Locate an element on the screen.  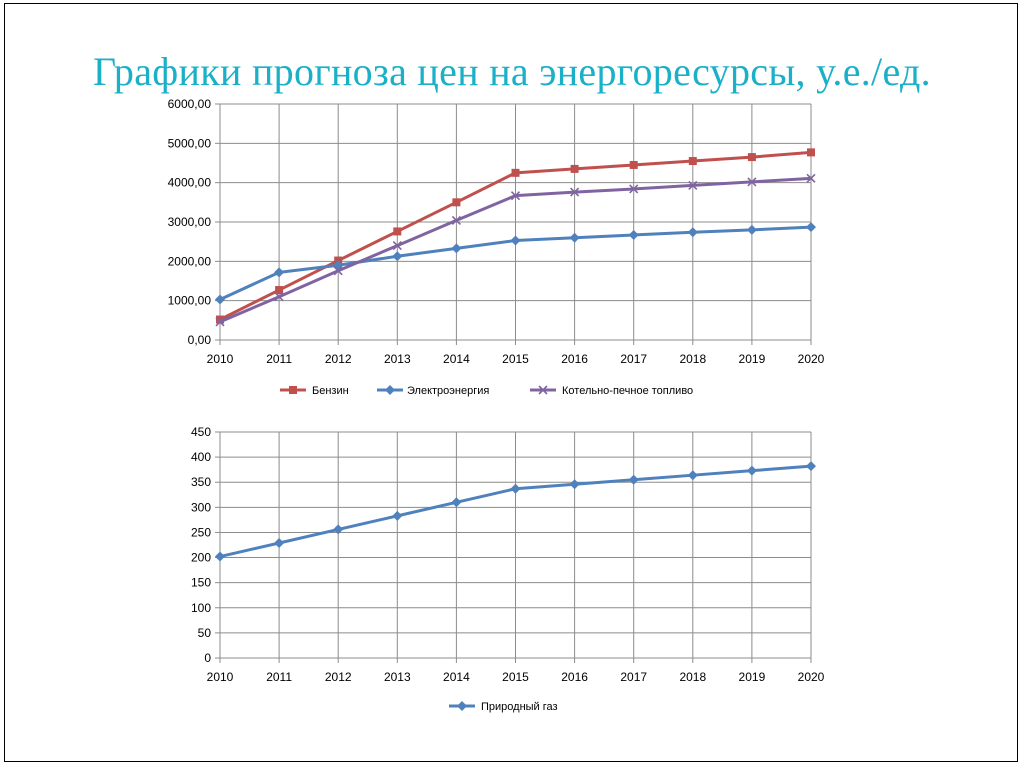
legend-label: Котельно-печное топливо is located at coordinates (627, 391).